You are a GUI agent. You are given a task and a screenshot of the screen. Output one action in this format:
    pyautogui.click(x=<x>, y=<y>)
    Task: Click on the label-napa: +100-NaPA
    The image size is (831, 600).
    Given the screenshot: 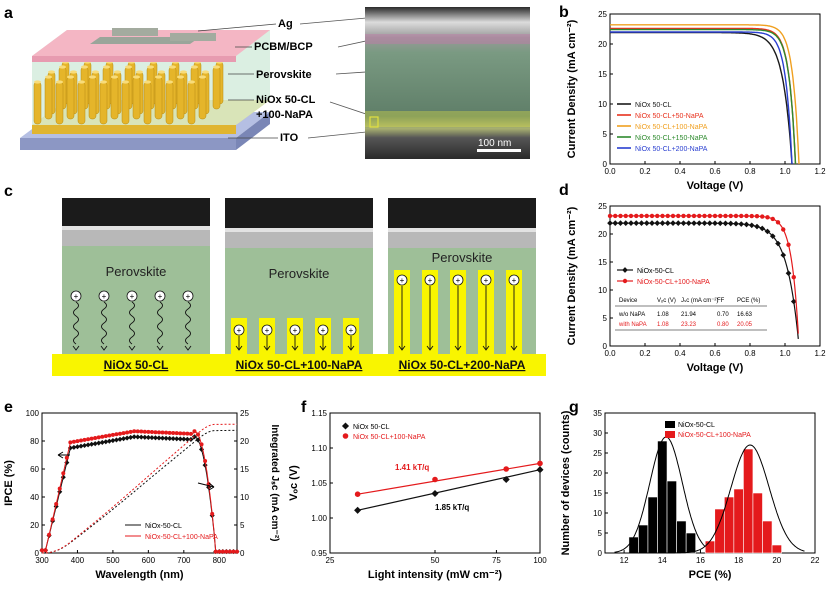 What is the action you would take?
    pyautogui.click(x=284, y=115)
    